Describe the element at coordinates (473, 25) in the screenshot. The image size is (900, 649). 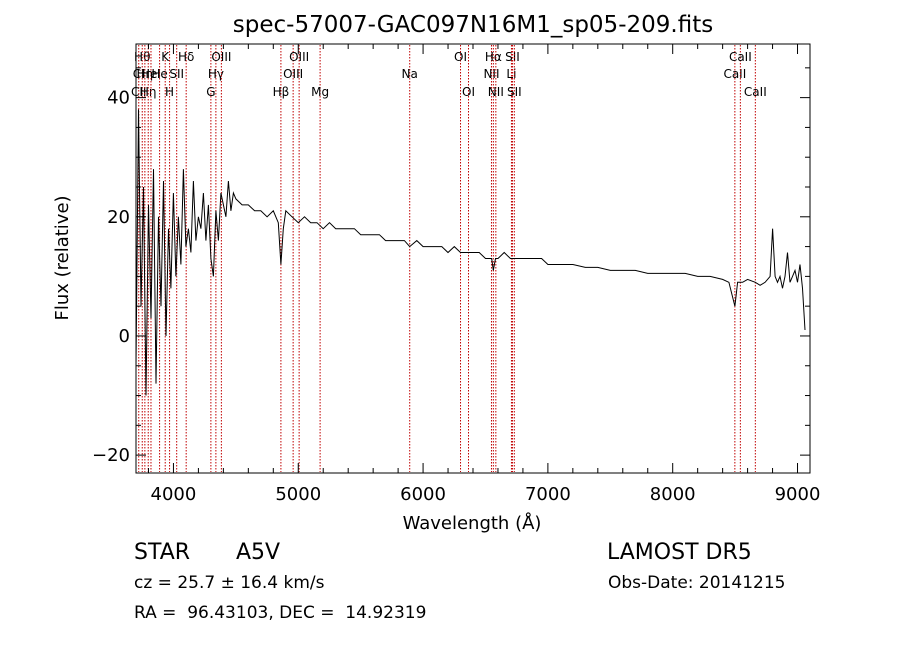
I see `chart-title: spec-57007-GAC097N16M1_sp05-209.fits` at that location.